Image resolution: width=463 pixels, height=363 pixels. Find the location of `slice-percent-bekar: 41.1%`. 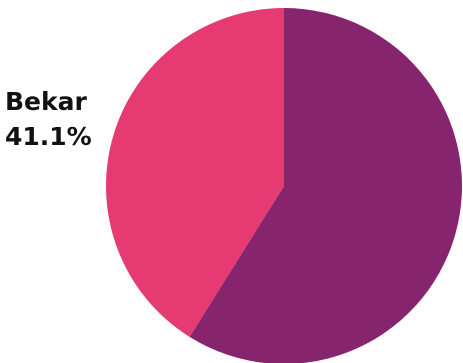

slice-percent-bekar: 41.1% is located at coordinates (48, 136).